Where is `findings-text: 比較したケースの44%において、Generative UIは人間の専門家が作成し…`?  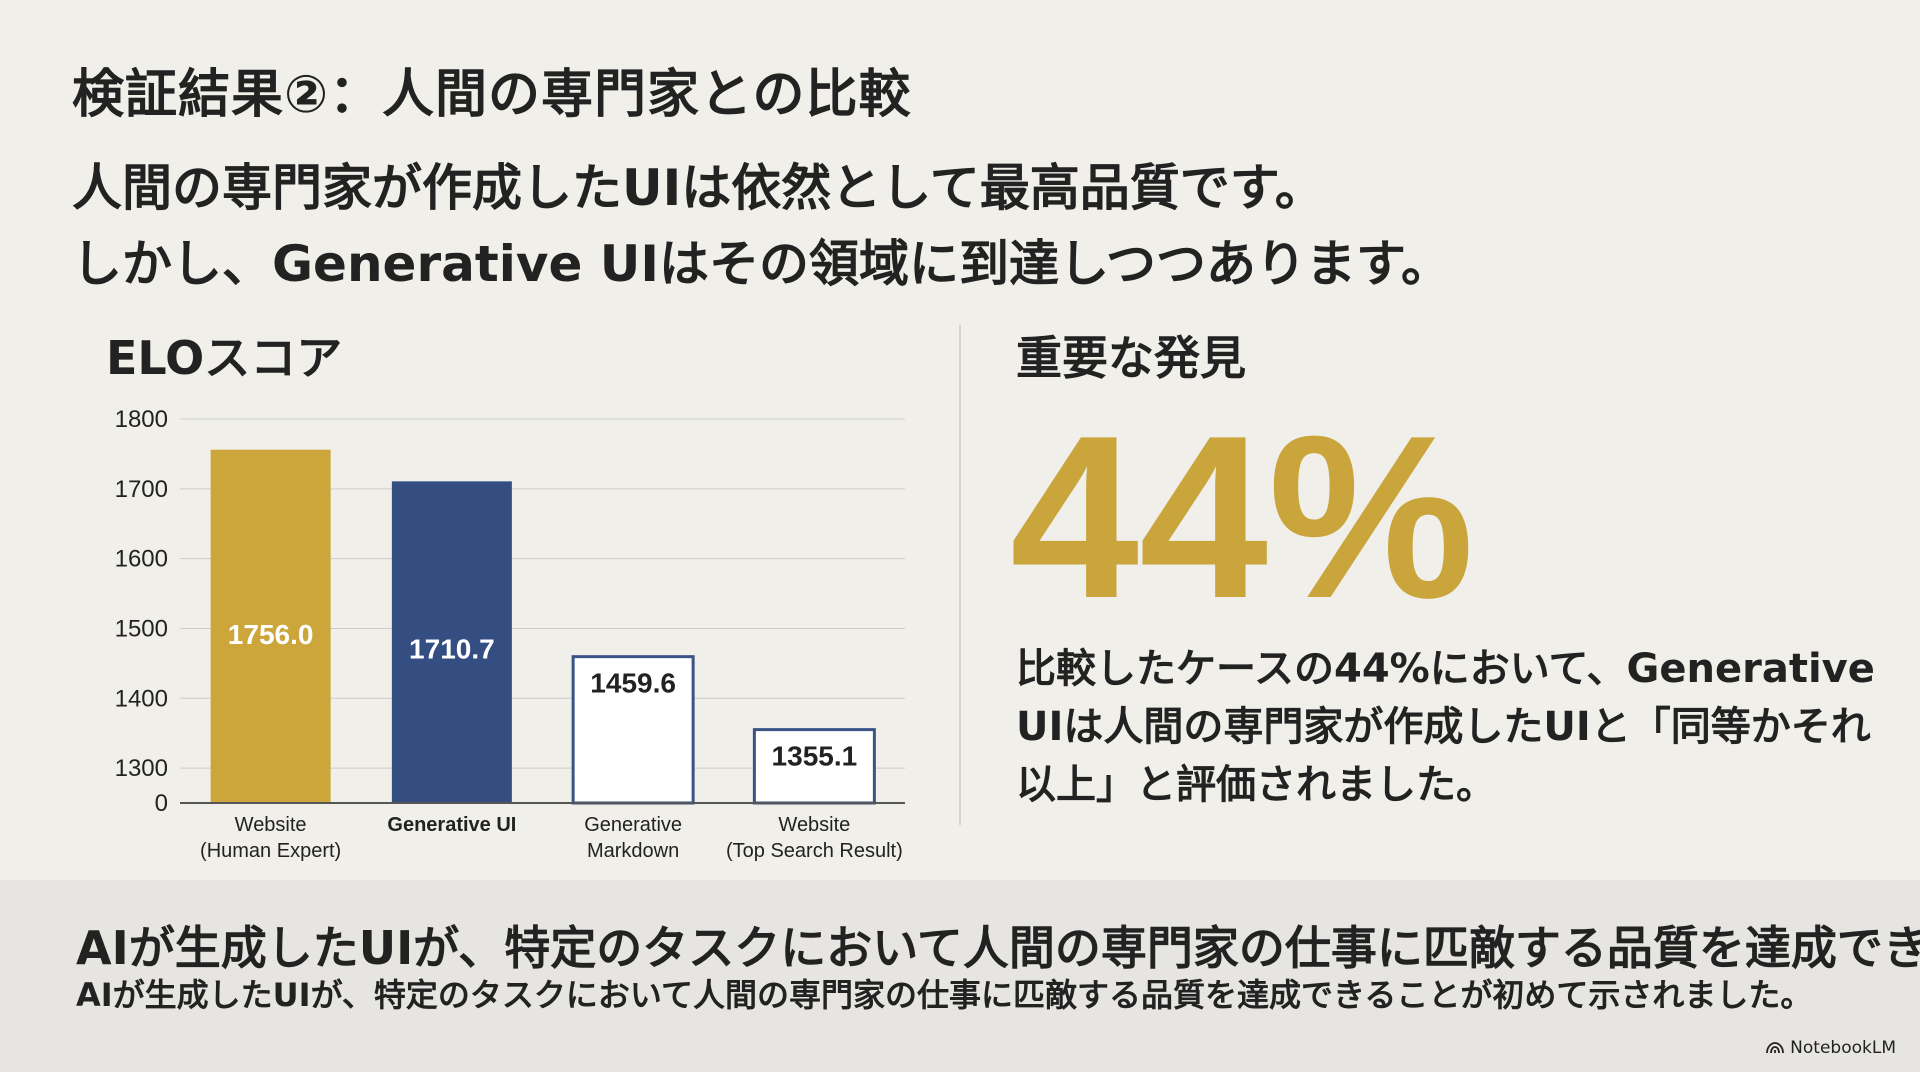
findings-text: 比較したケースの44%において、Generative UIは人間の専門家が作成し… is located at coordinates (1445, 727).